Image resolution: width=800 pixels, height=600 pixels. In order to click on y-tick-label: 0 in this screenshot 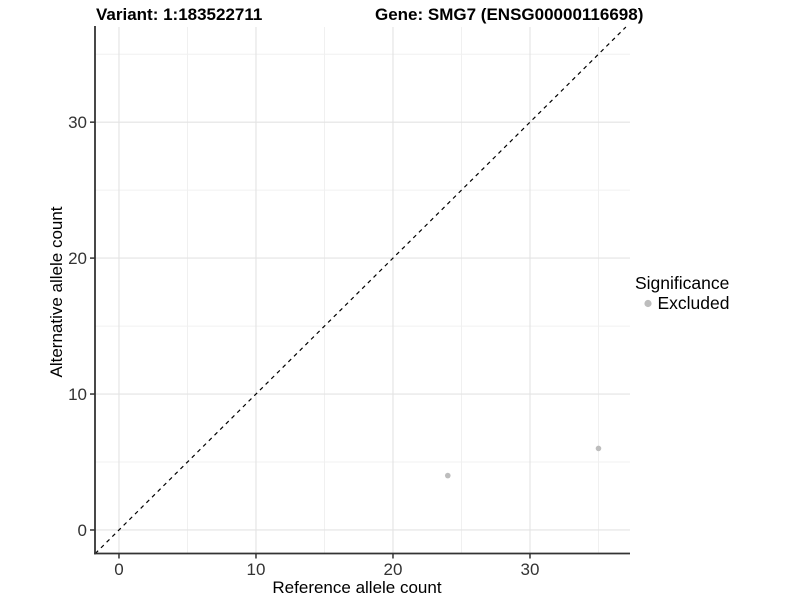, I will do `click(82, 530)`.